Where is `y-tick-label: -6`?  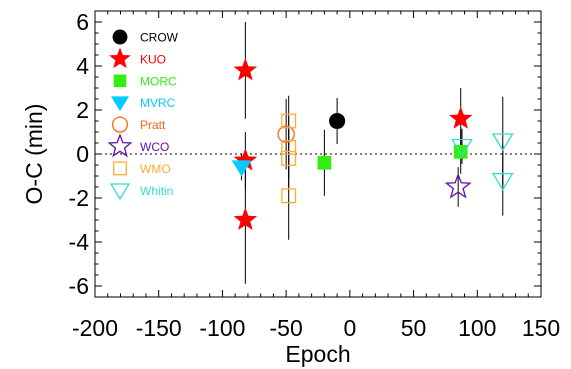
y-tick-label: -6 is located at coordinates (79, 286).